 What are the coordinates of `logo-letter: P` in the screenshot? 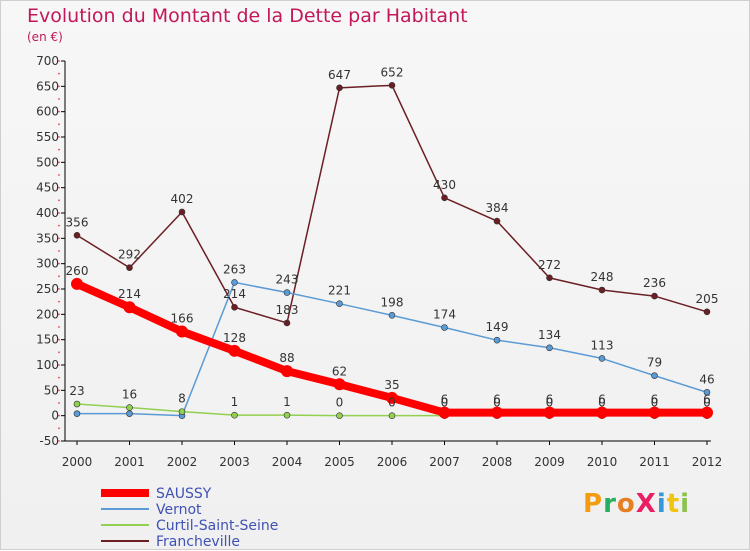 It's located at (593, 504).